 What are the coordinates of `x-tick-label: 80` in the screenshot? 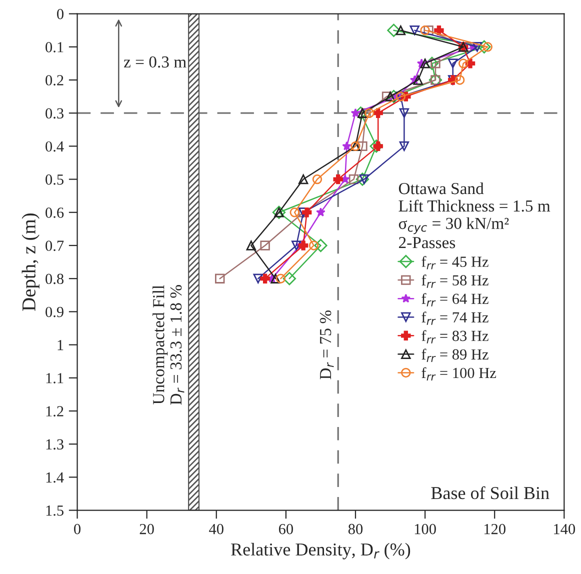 It's located at (355, 529).